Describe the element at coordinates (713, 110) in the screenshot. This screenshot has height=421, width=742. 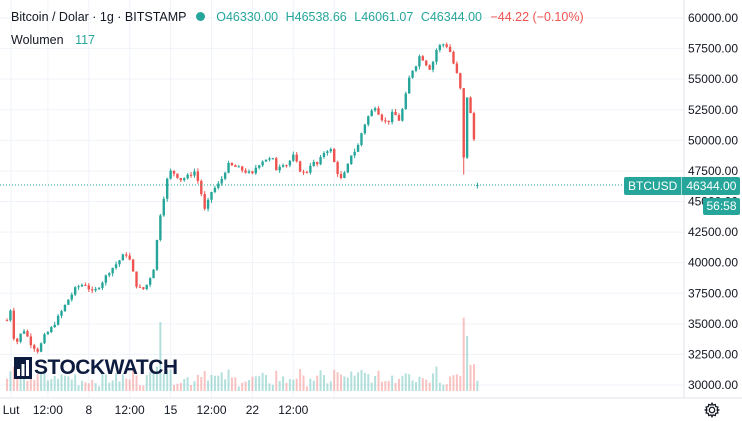
I see `y-tick-label: 52500.00` at that location.